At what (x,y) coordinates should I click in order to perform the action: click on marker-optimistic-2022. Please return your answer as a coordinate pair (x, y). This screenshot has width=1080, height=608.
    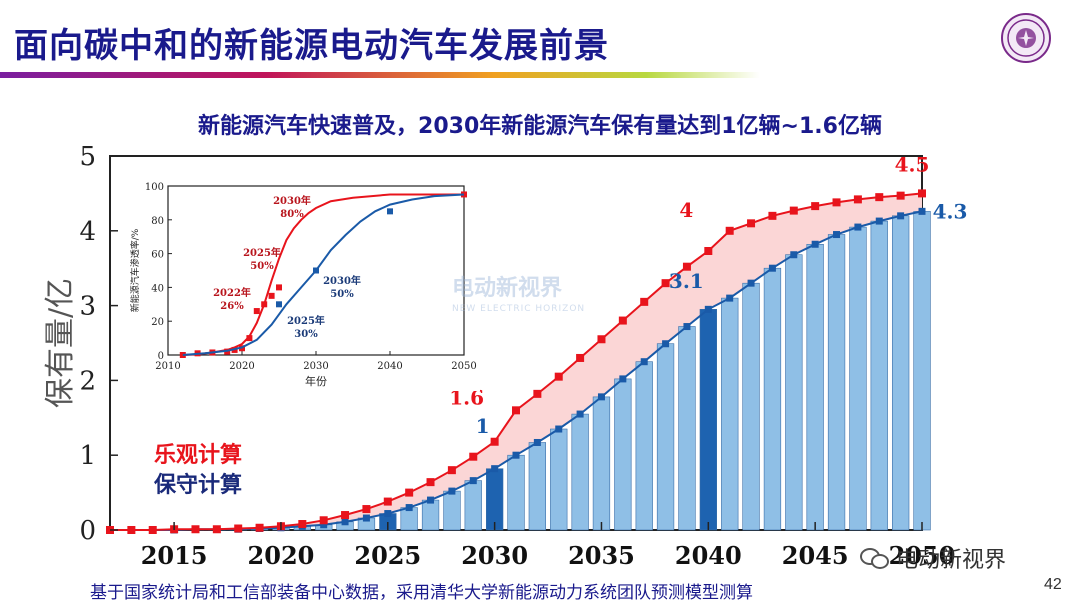
    Looking at the image, I should click on (323, 520).